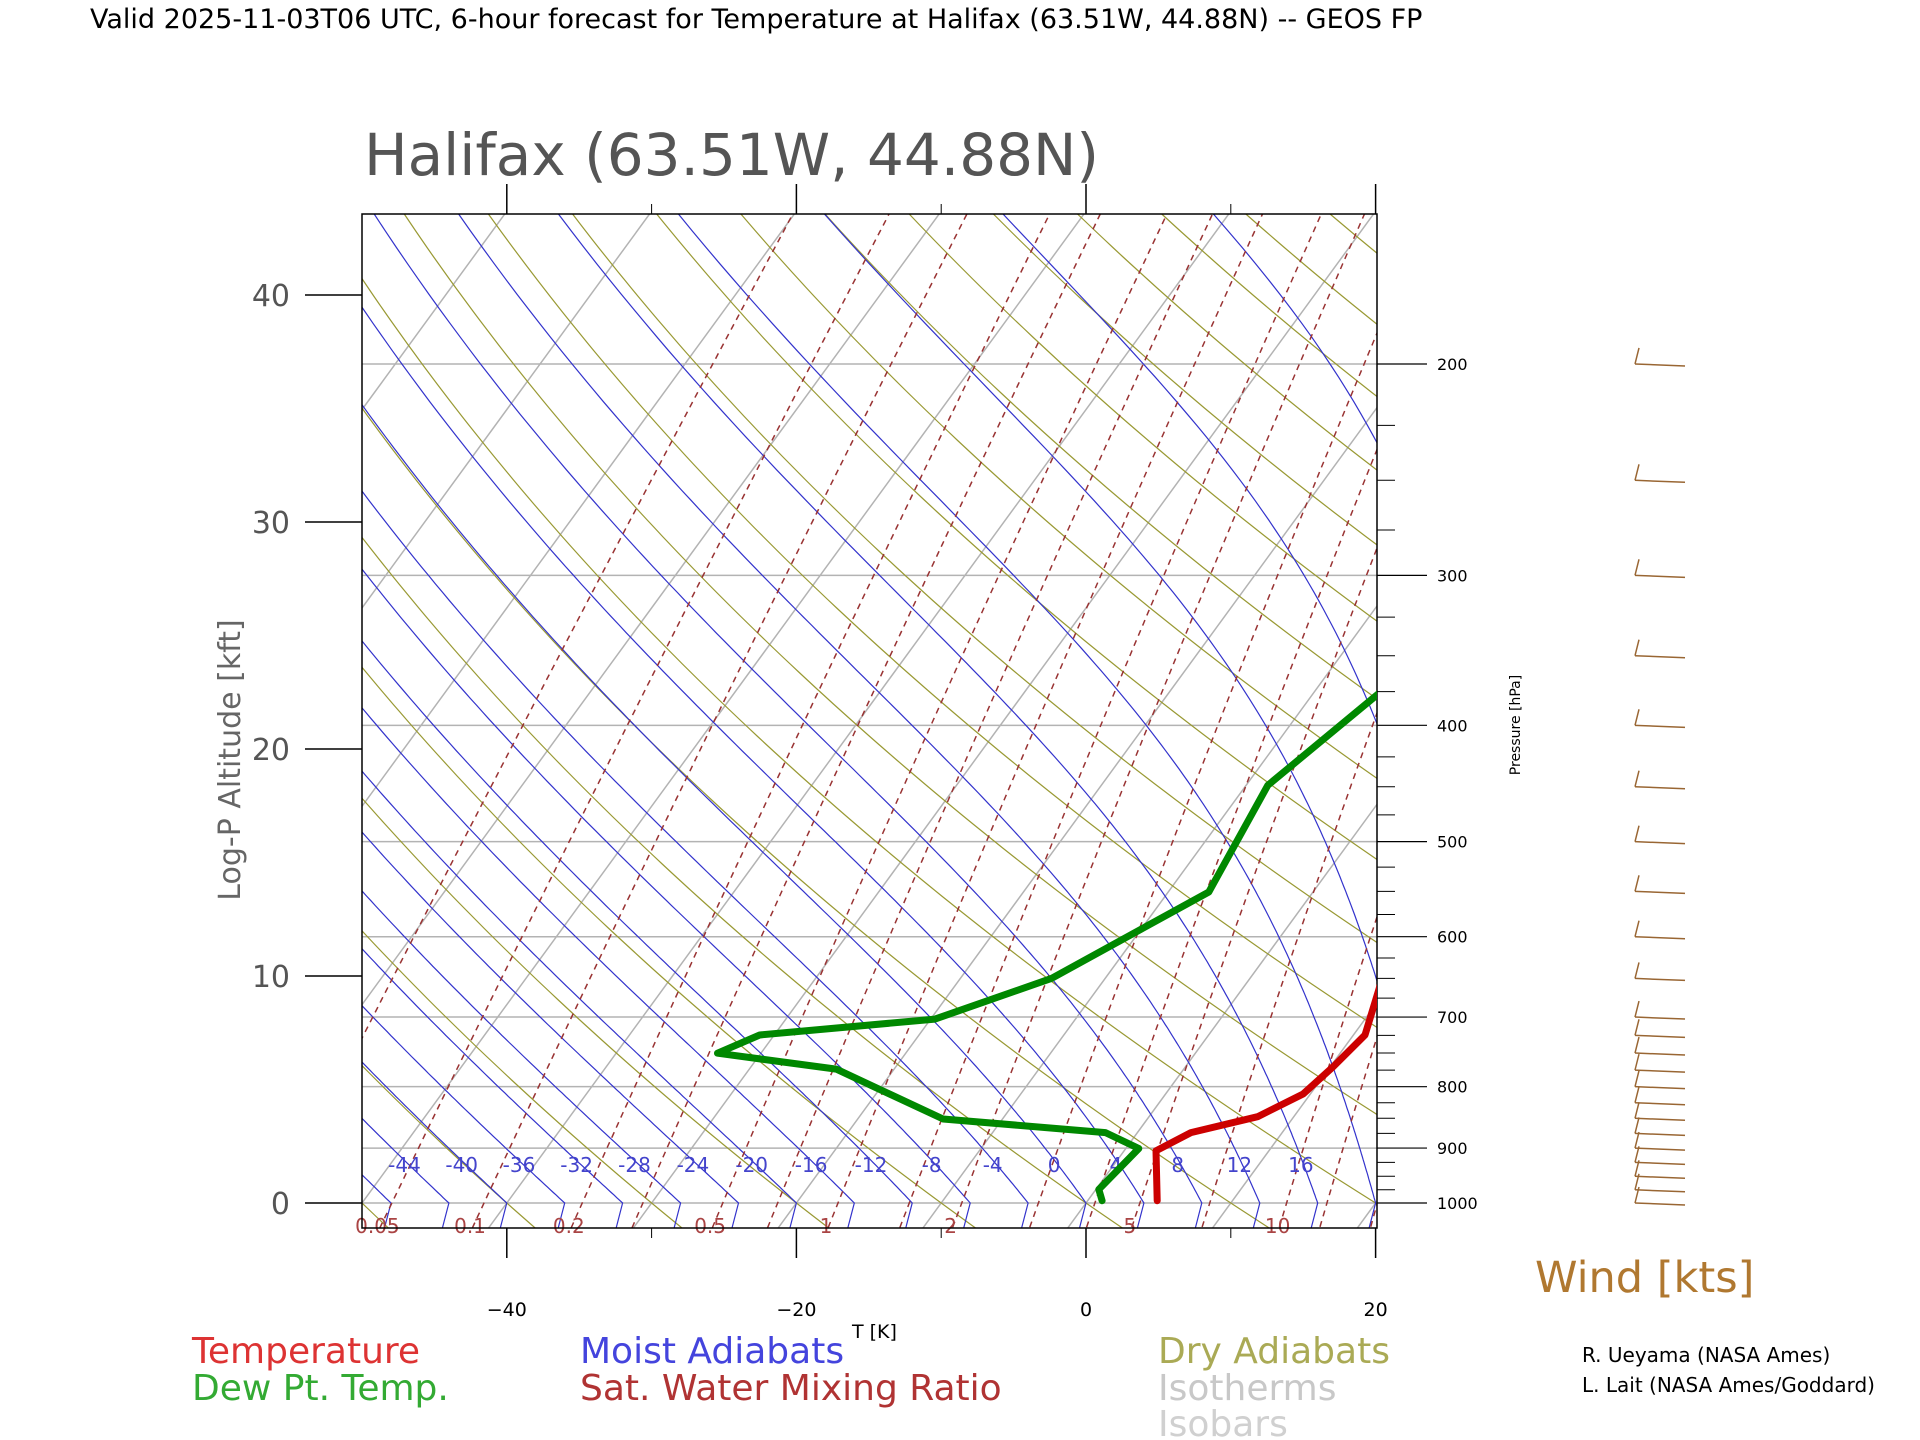  I want to click on legend-isobars: Isobars, so click(1223, 1422).